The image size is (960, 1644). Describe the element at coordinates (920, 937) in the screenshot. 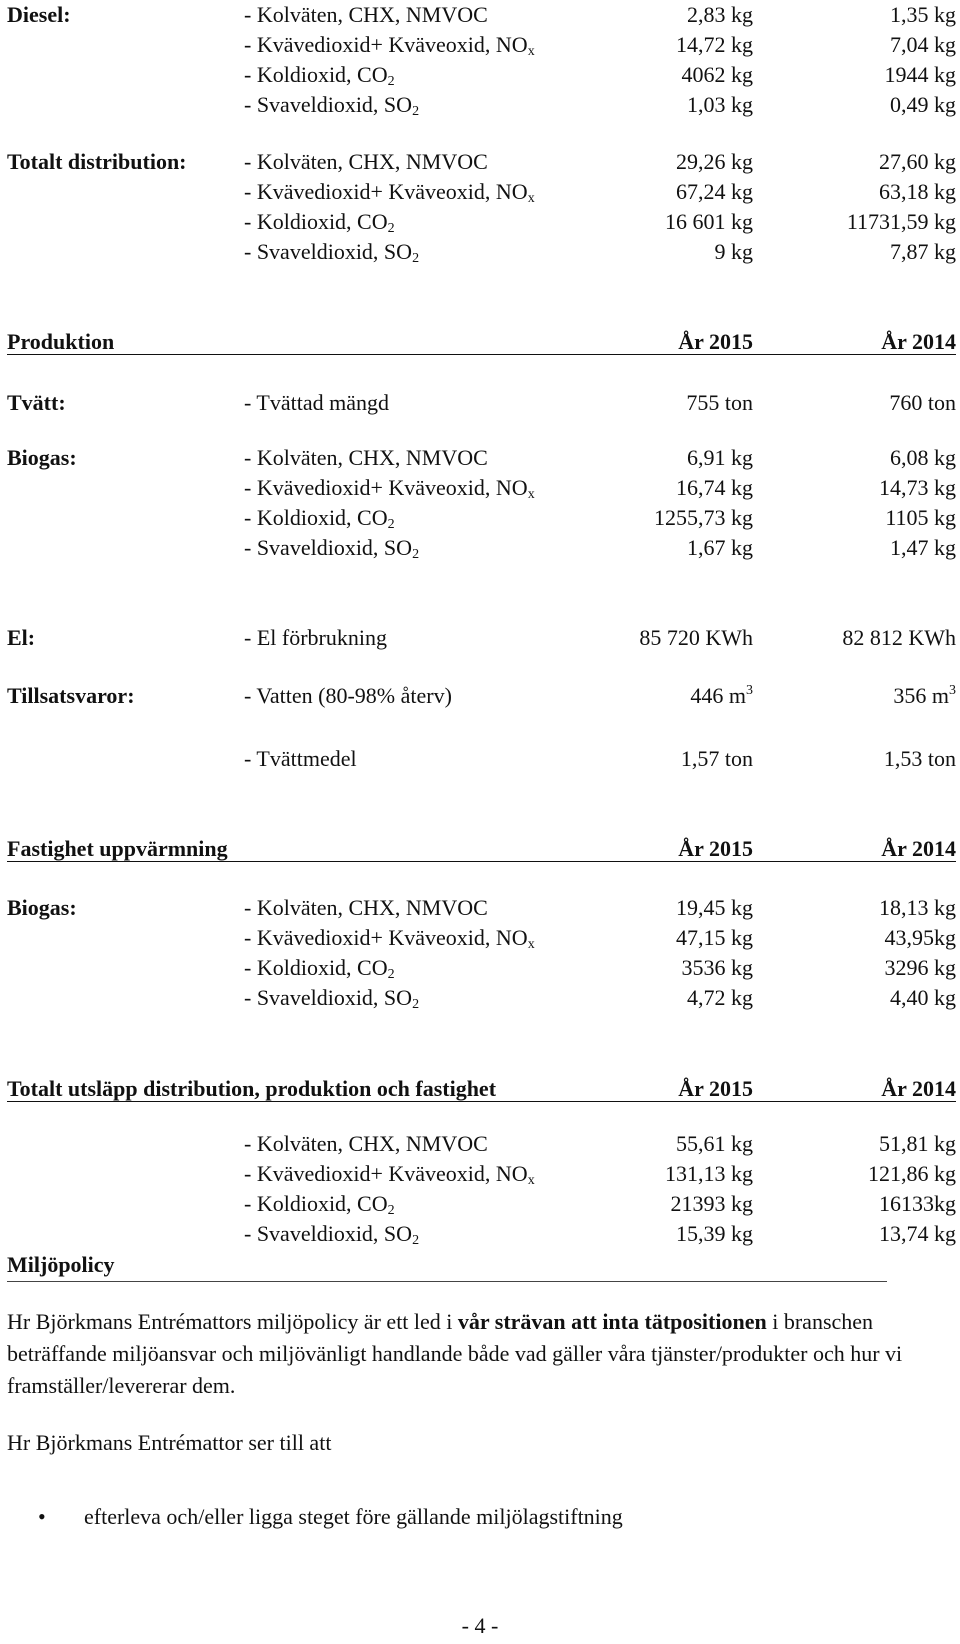

I see `fastighet-biogas-value-2014: 43,95kg` at that location.